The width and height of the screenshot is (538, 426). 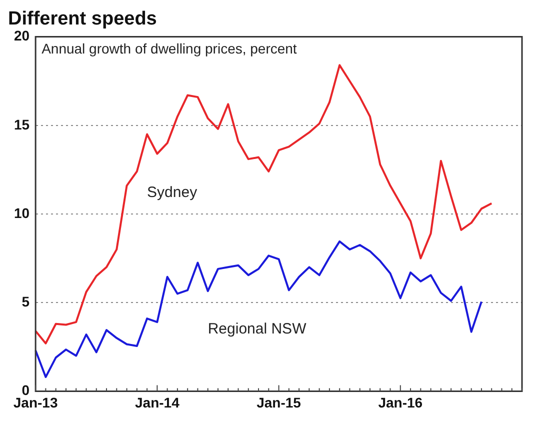 I want to click on y-tick-label: 5, so click(x=26, y=301).